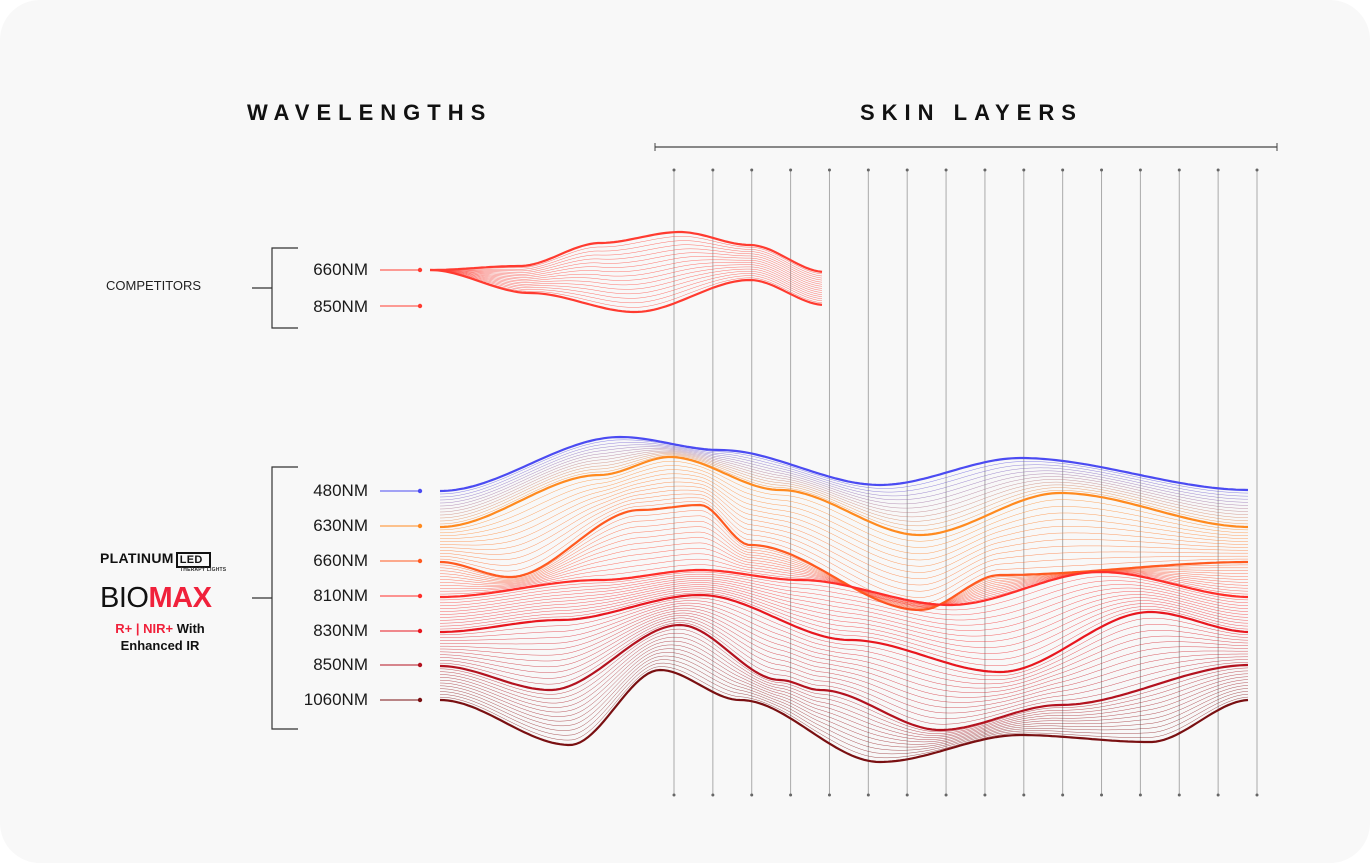 Image resolution: width=1370 pixels, height=863 pixels. What do you see at coordinates (420, 561) in the screenshot?
I see `biomax-660nm-dot` at bounding box center [420, 561].